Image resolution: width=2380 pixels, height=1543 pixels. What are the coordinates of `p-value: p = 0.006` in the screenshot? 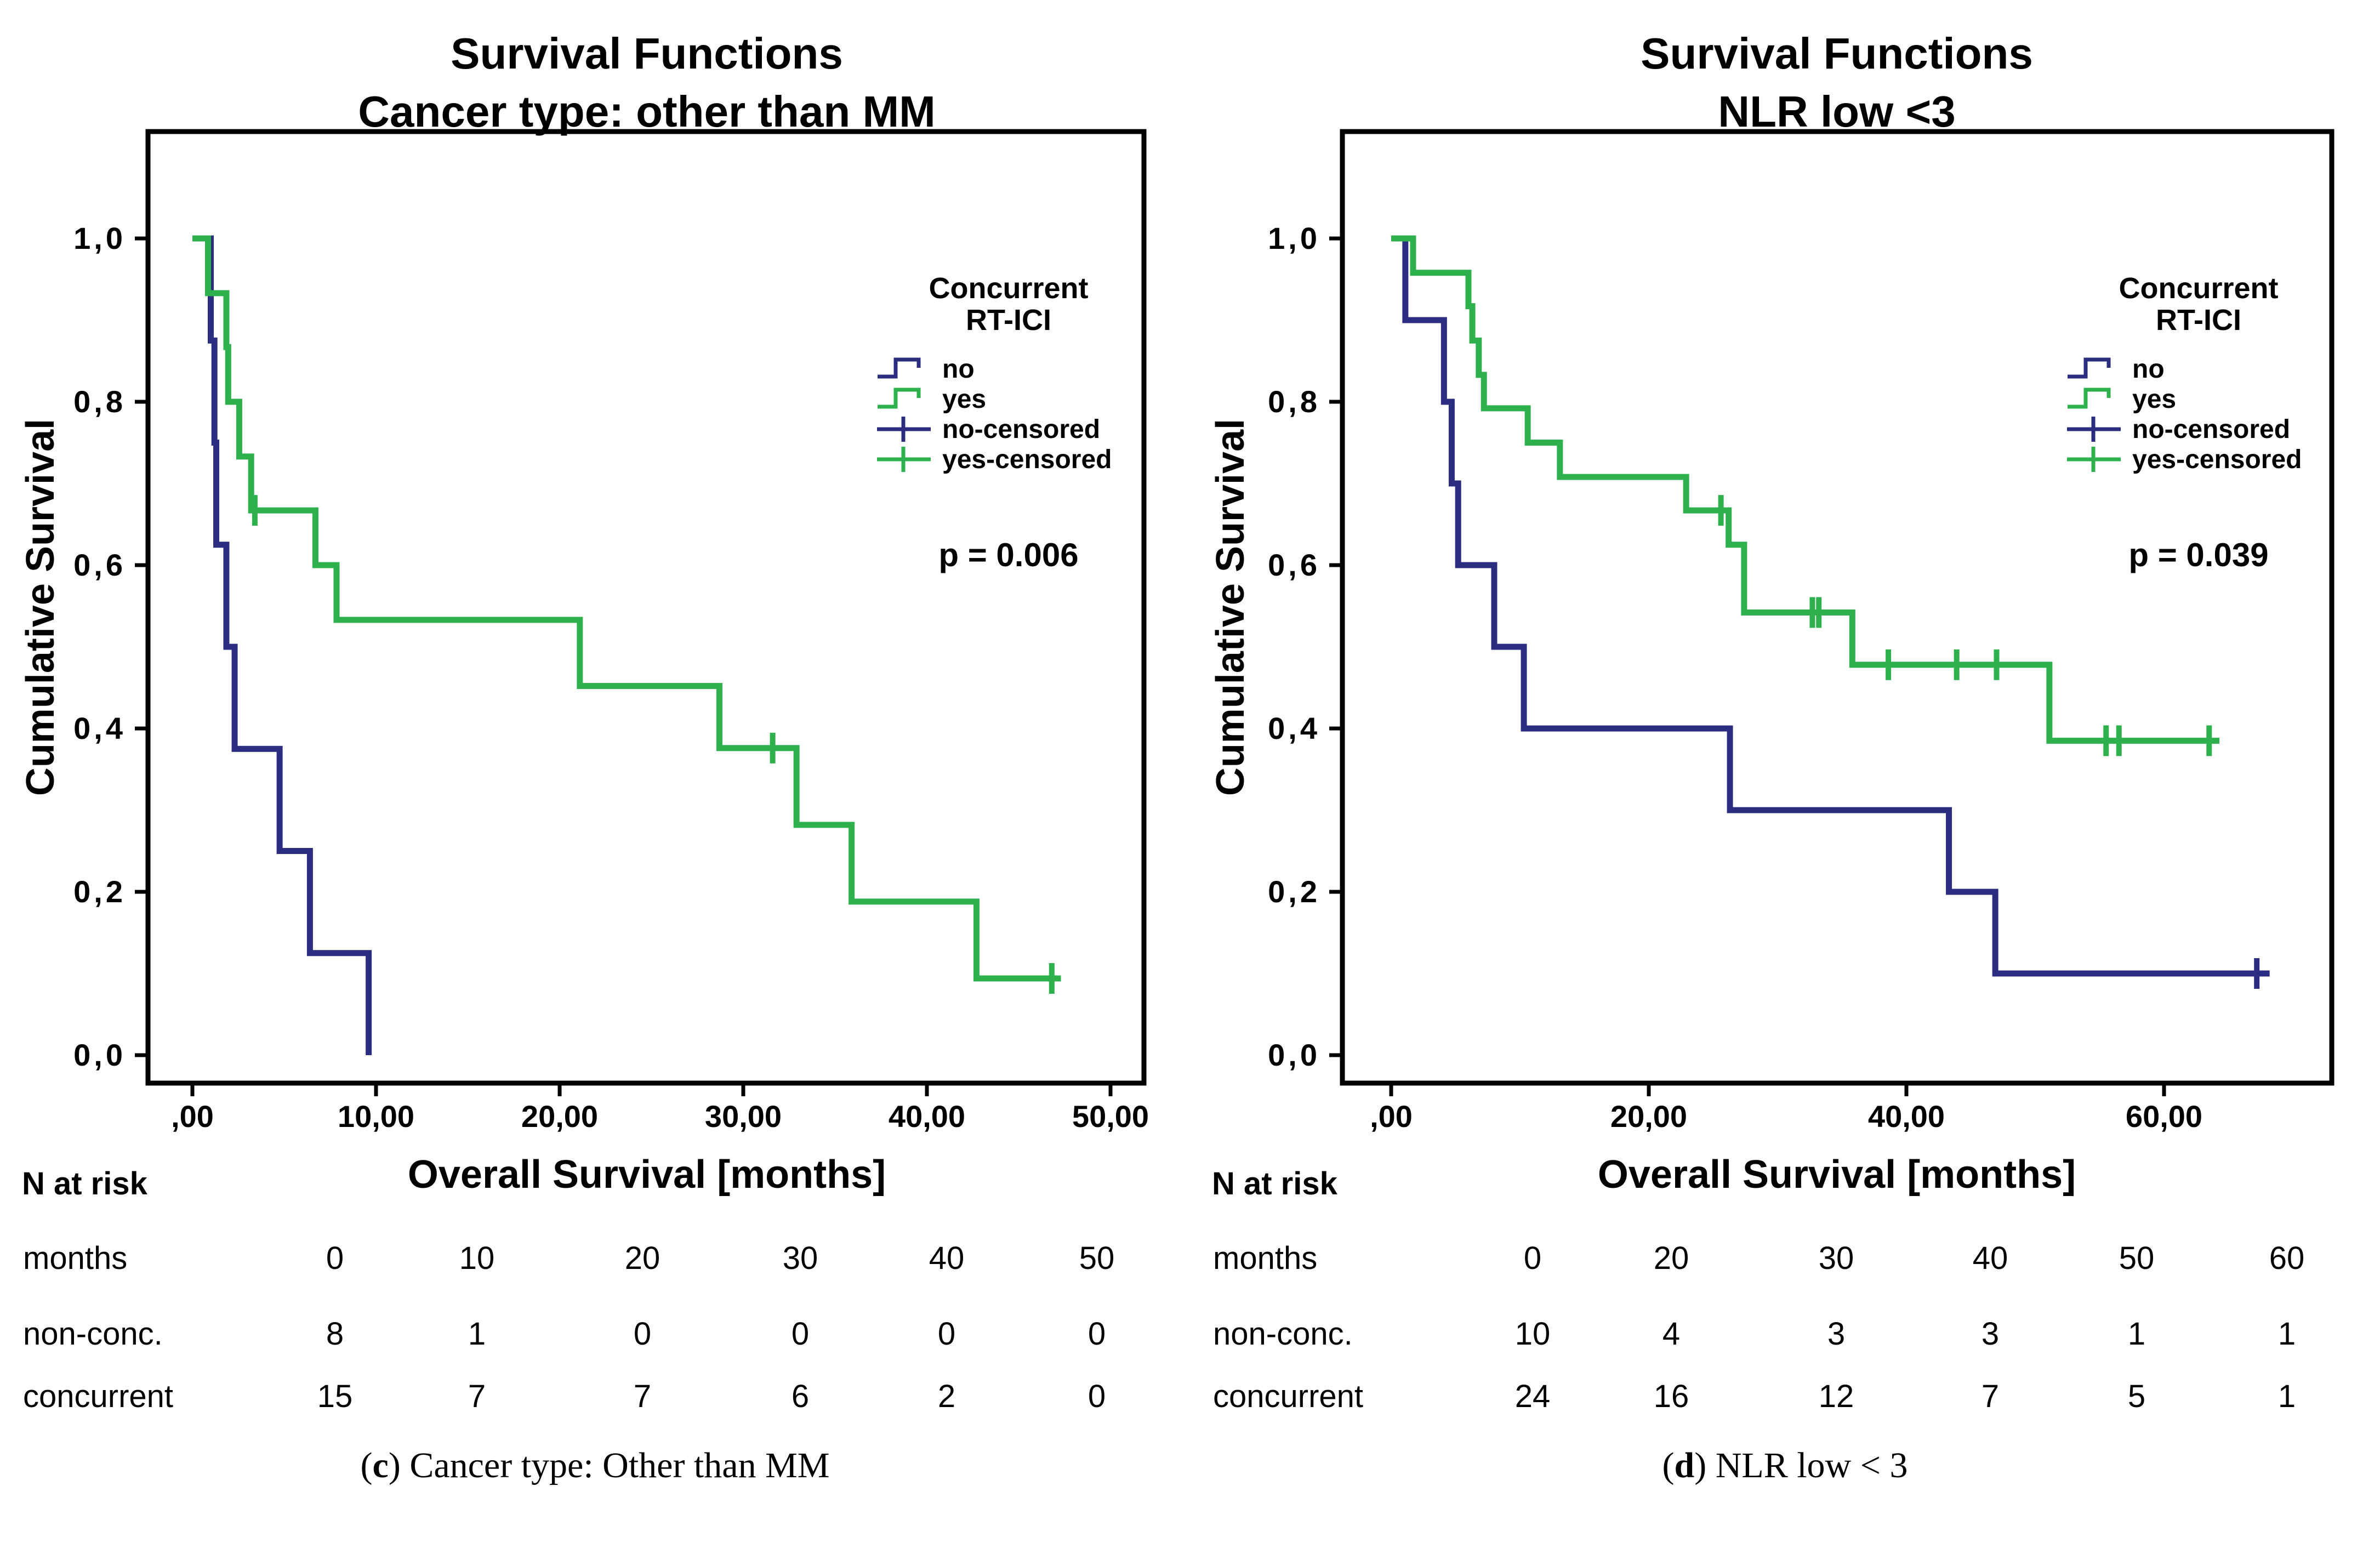 It's located at (1008, 555).